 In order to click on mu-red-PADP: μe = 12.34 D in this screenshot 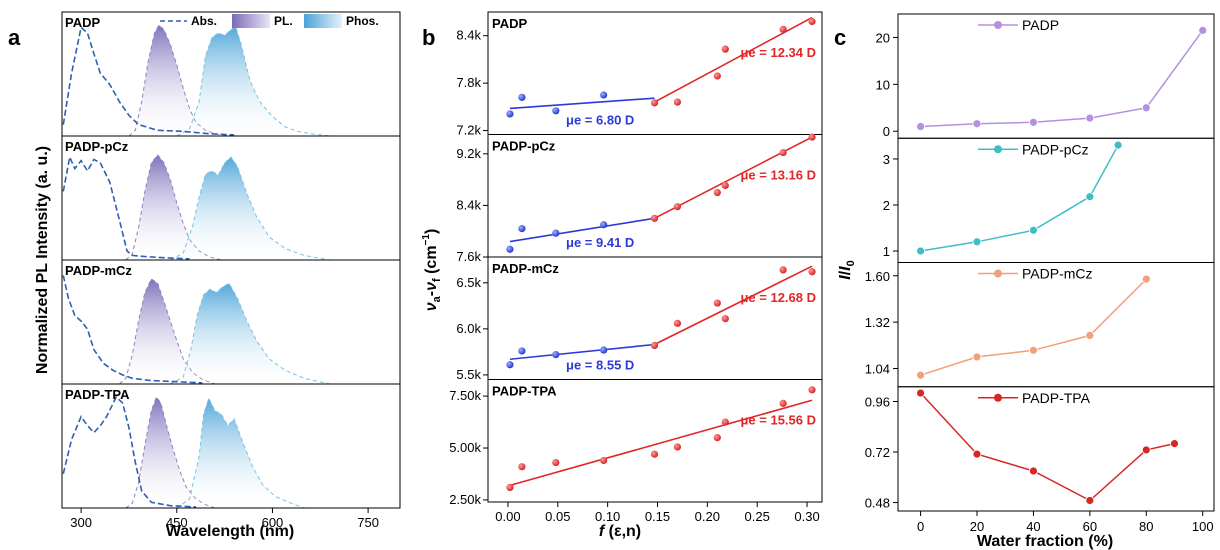, I will do `click(778, 52)`.